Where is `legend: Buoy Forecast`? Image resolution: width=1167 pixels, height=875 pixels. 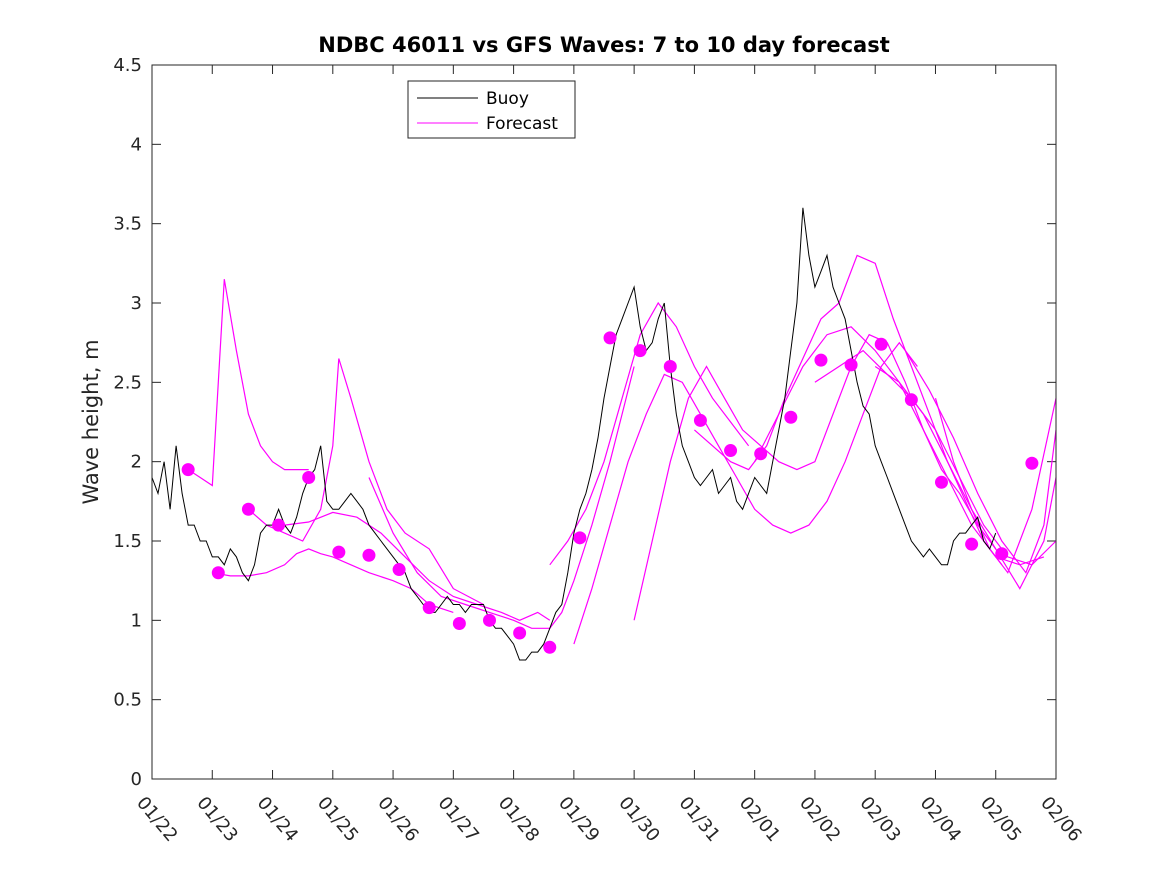 legend: Buoy Forecast is located at coordinates (491, 109).